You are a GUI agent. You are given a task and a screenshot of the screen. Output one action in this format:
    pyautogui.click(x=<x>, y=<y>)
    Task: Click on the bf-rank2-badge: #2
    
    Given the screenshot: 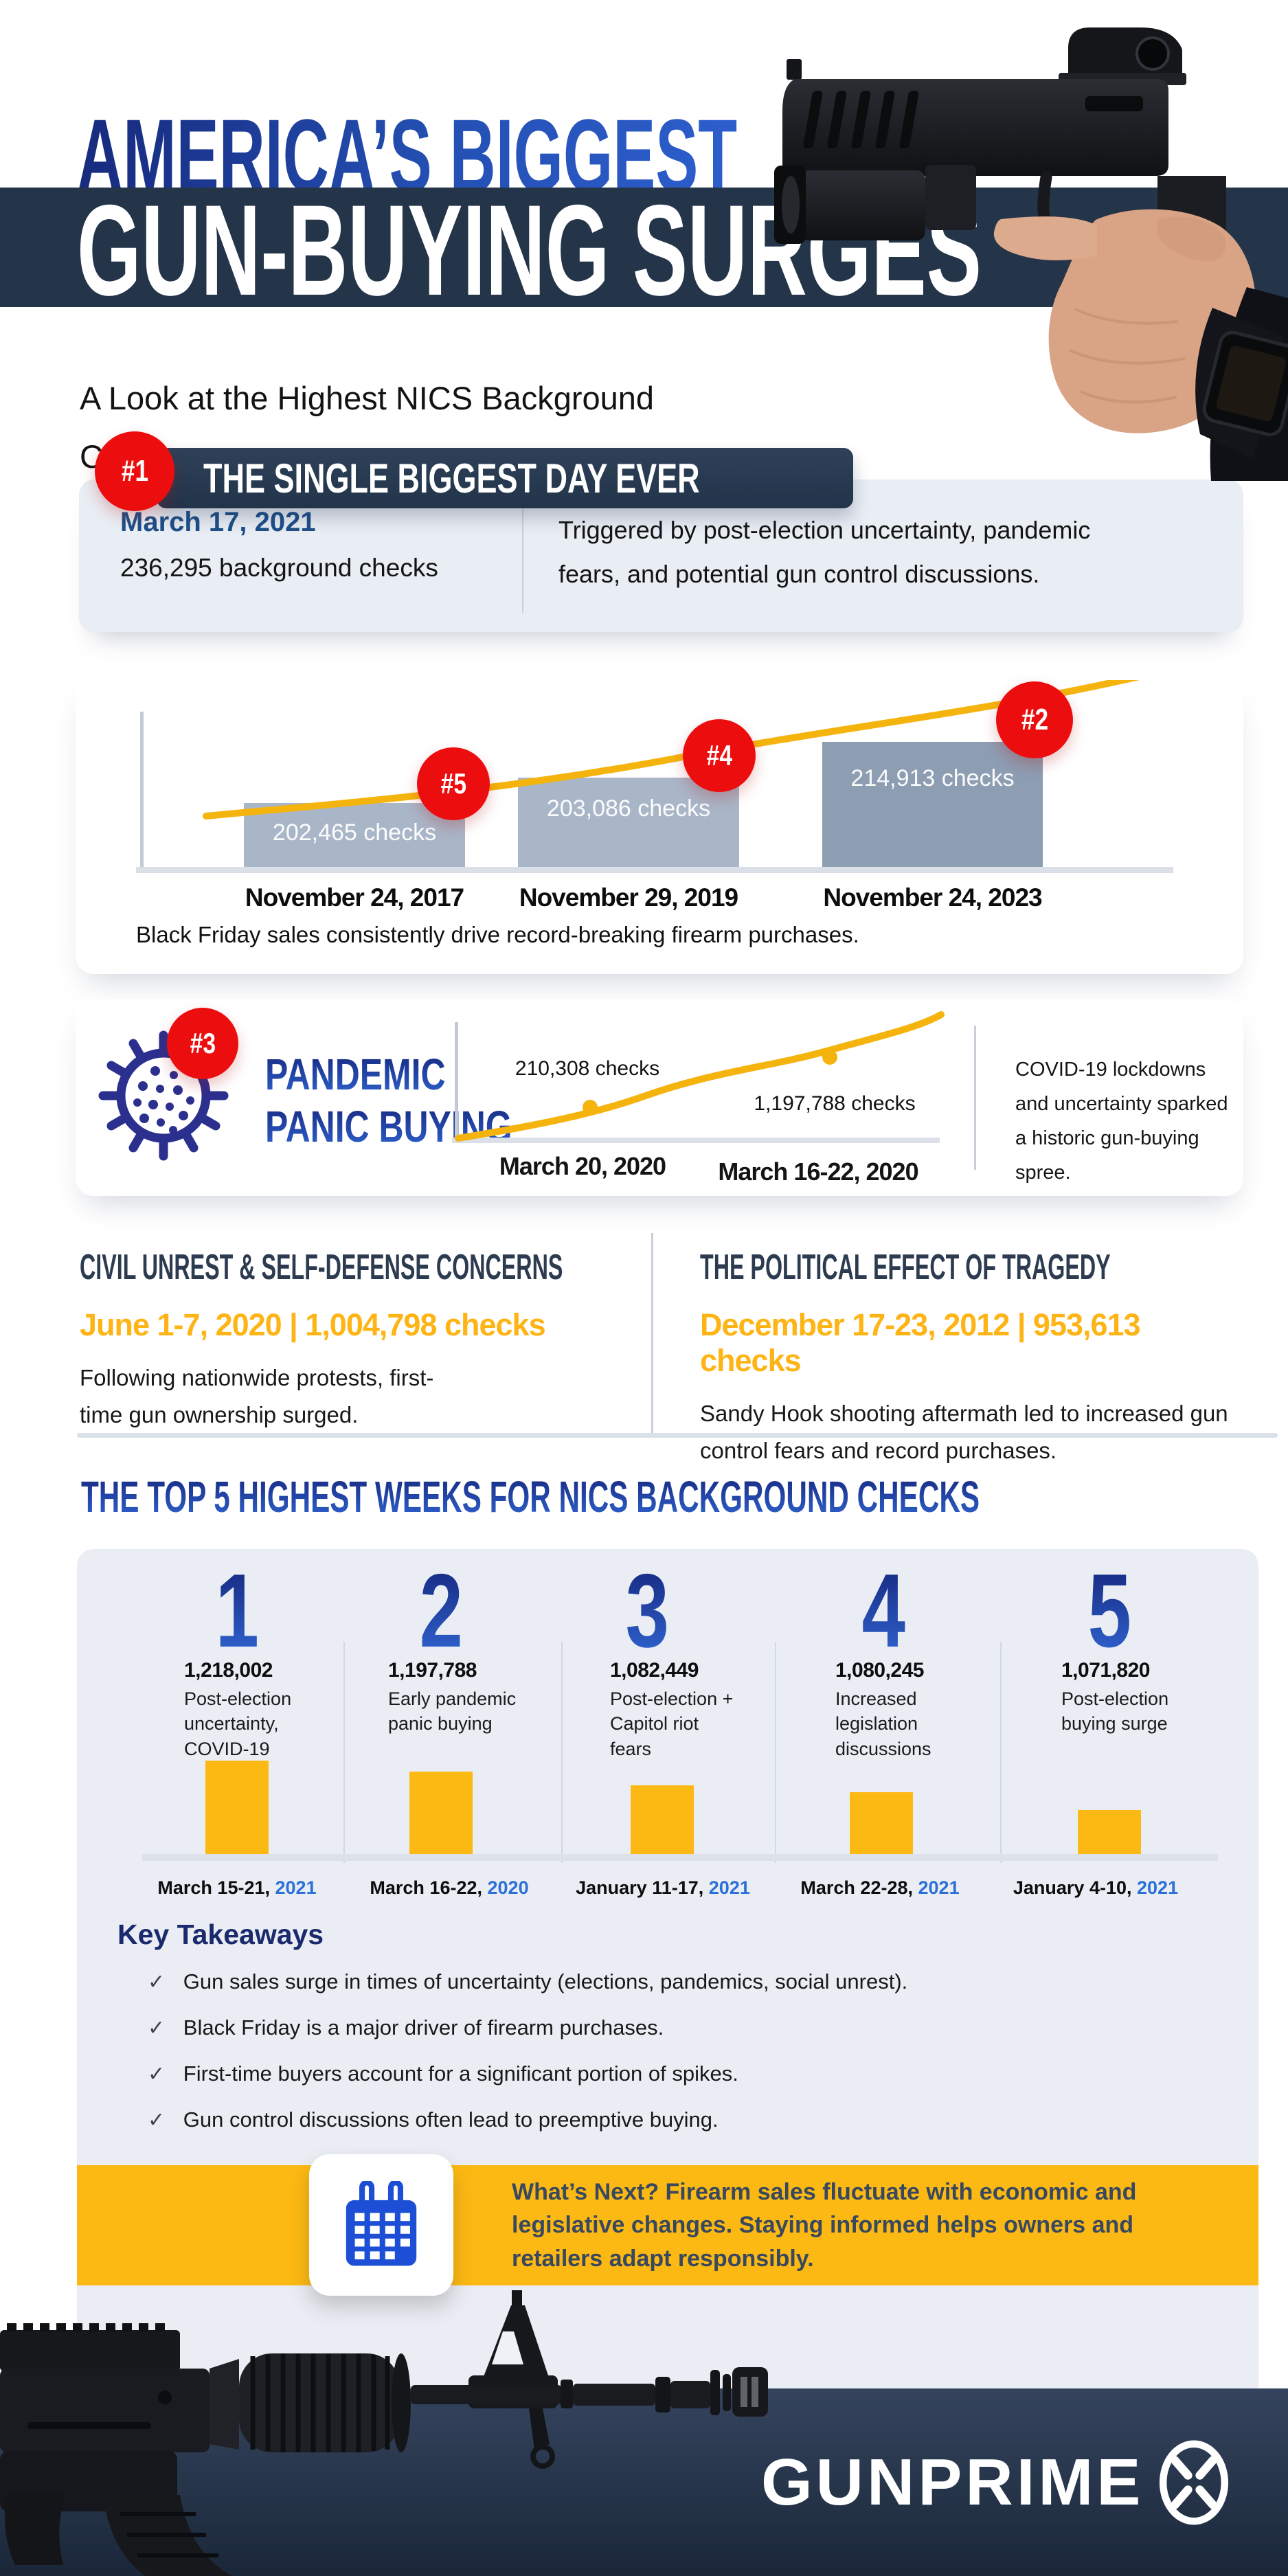 What is the action you would take?
    pyautogui.click(x=1034, y=719)
    